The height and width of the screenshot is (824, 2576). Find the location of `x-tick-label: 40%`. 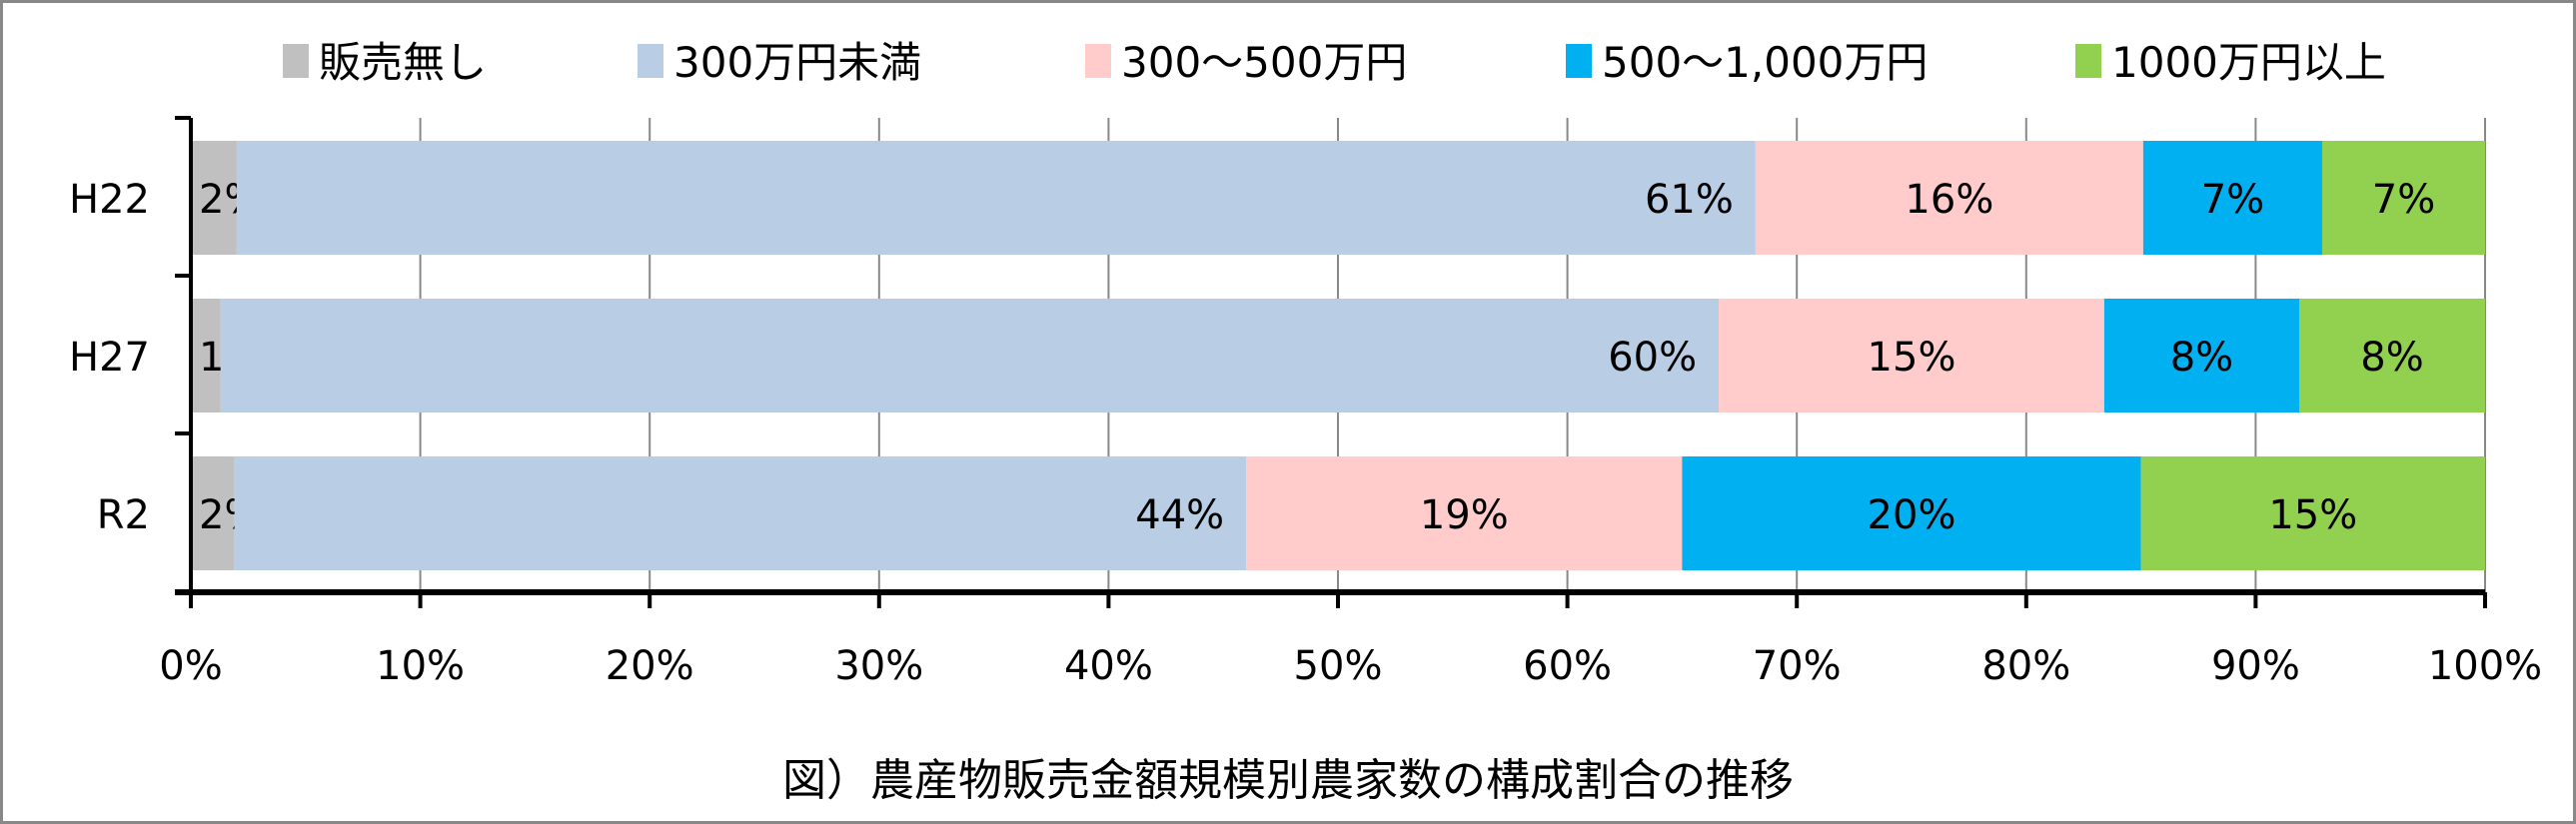

x-tick-label: 40% is located at coordinates (1108, 666).